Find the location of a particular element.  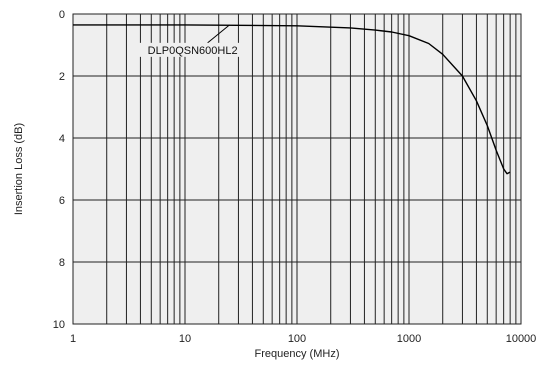

y-tick-label: 8 is located at coordinates (62, 263).